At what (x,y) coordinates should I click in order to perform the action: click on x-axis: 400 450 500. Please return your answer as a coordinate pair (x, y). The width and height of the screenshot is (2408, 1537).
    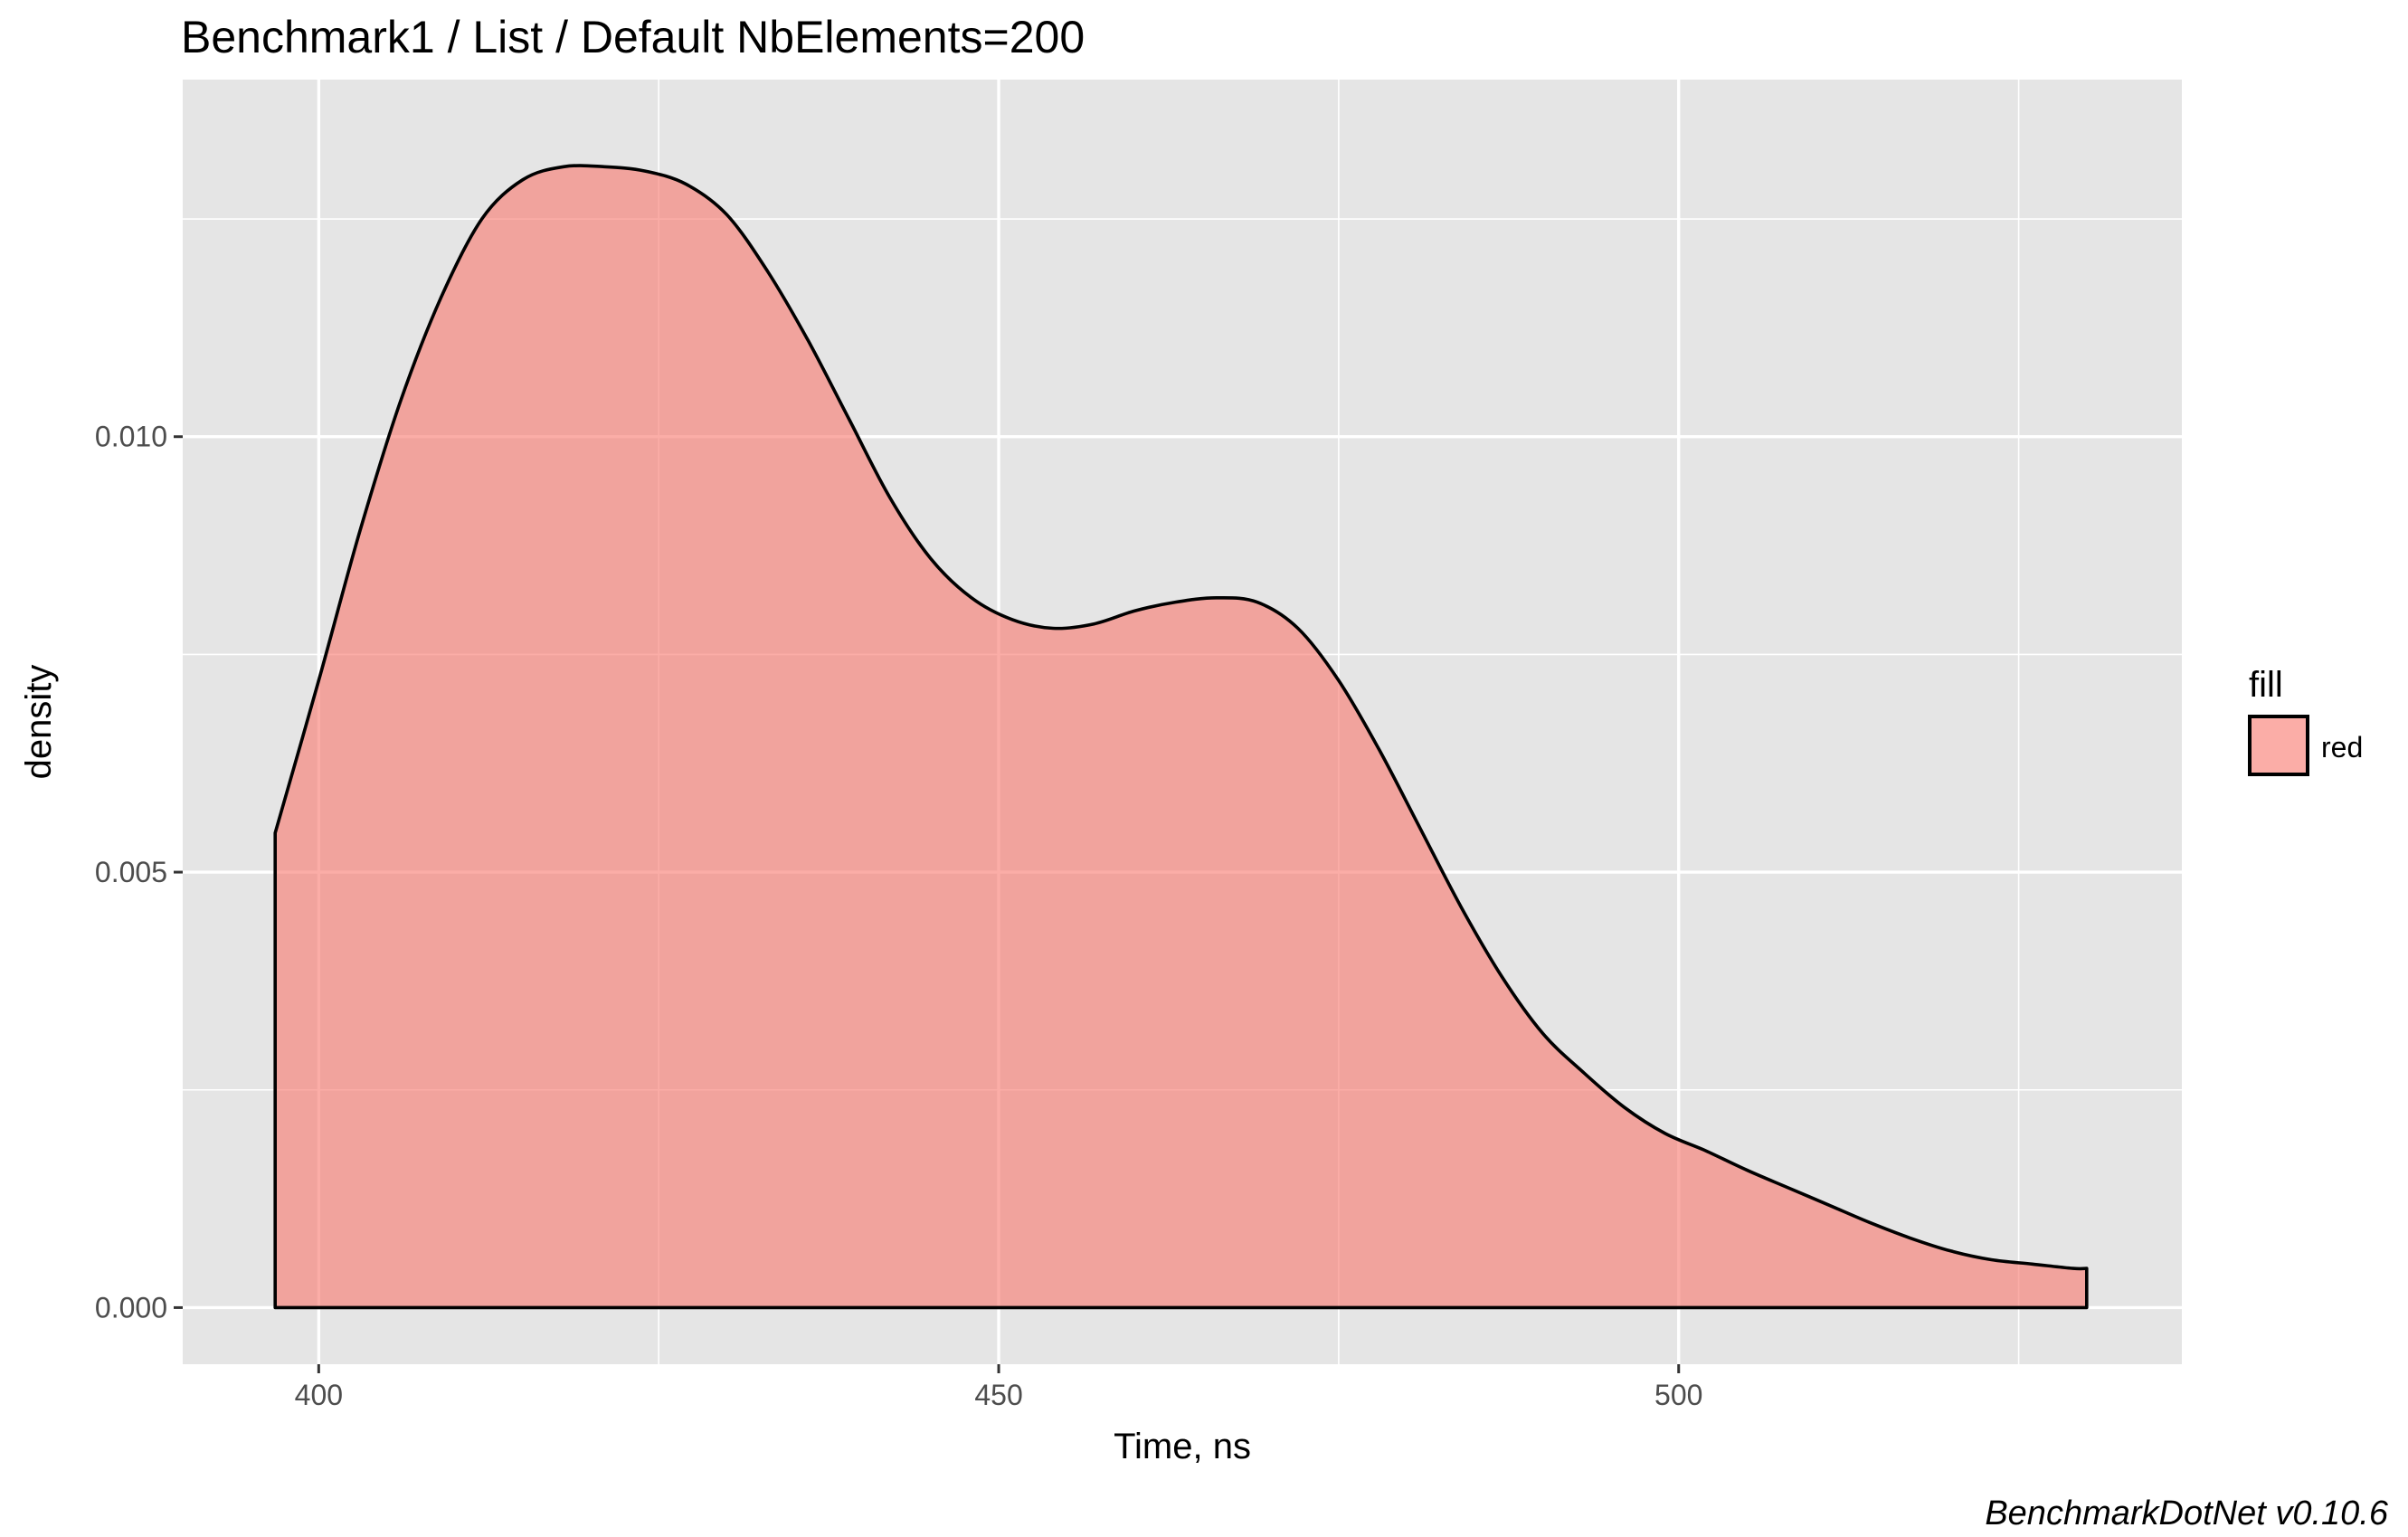
    Looking at the image, I should click on (998, 1387).